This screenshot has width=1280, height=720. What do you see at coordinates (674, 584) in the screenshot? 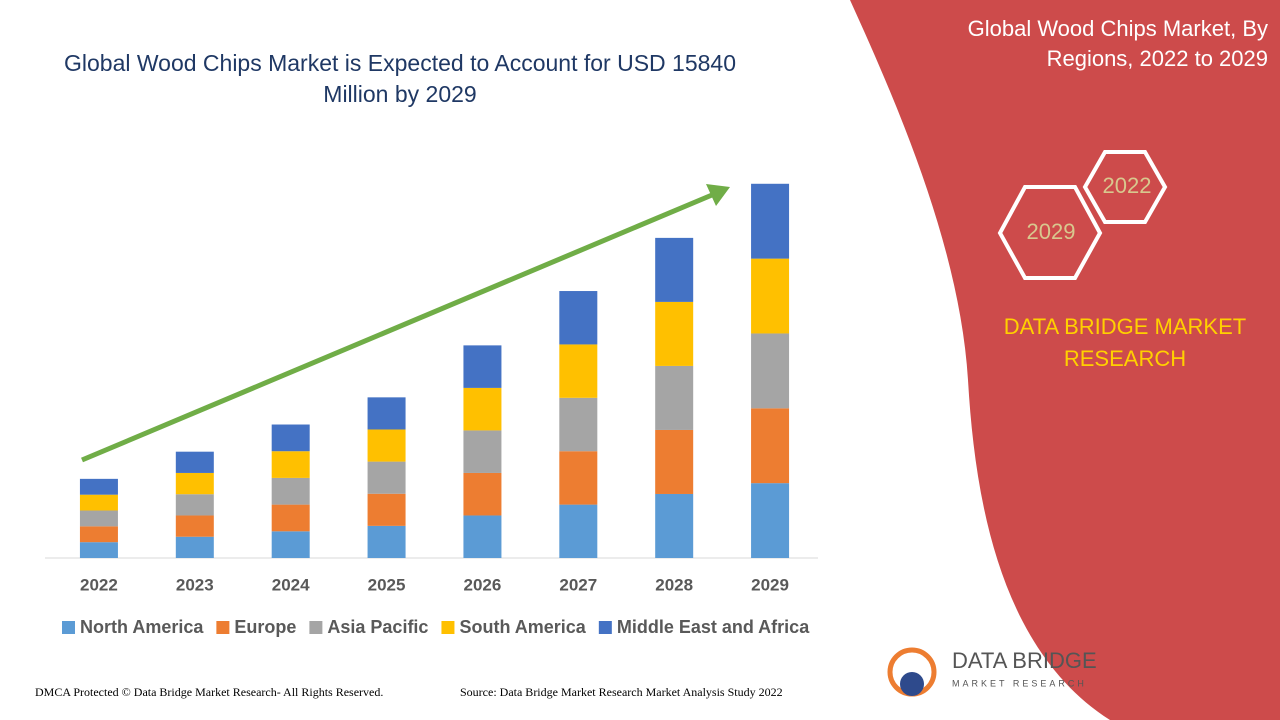
I see `x-tick-label: 2028` at bounding box center [674, 584].